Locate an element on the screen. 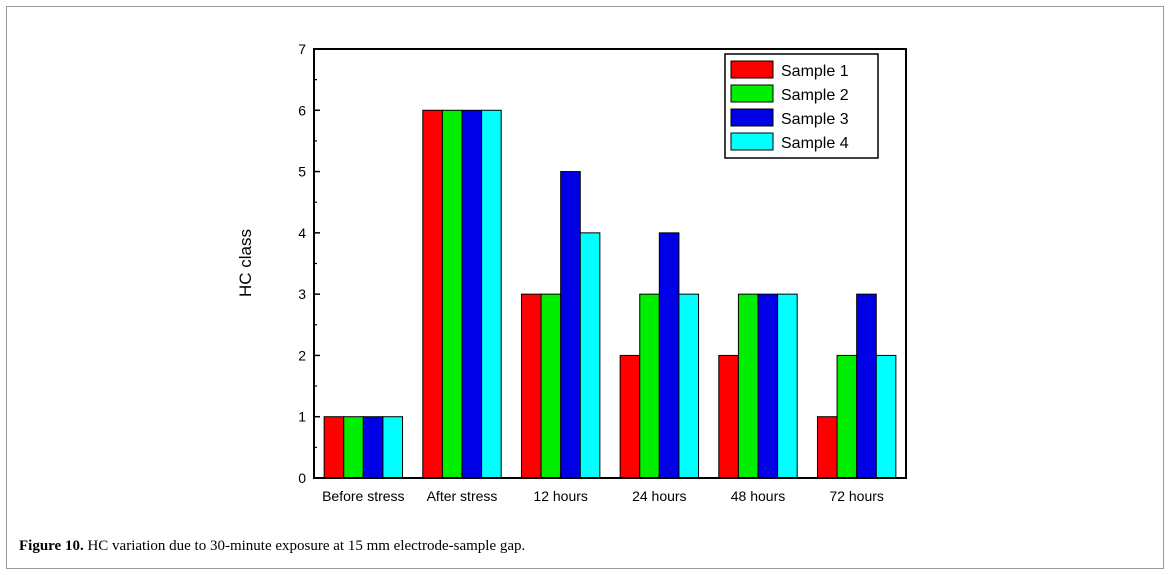  caption-label: Figure 10. is located at coordinates (51, 546).